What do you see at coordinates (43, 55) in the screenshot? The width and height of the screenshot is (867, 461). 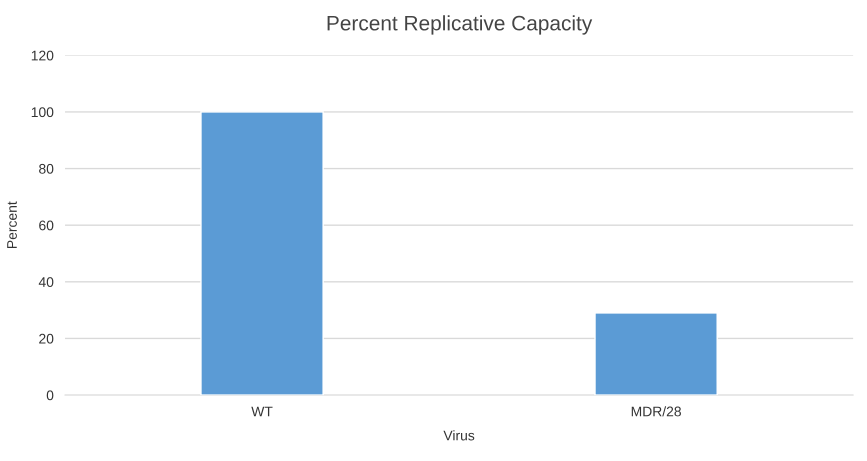 I see `y-tick-label: 120` at bounding box center [43, 55].